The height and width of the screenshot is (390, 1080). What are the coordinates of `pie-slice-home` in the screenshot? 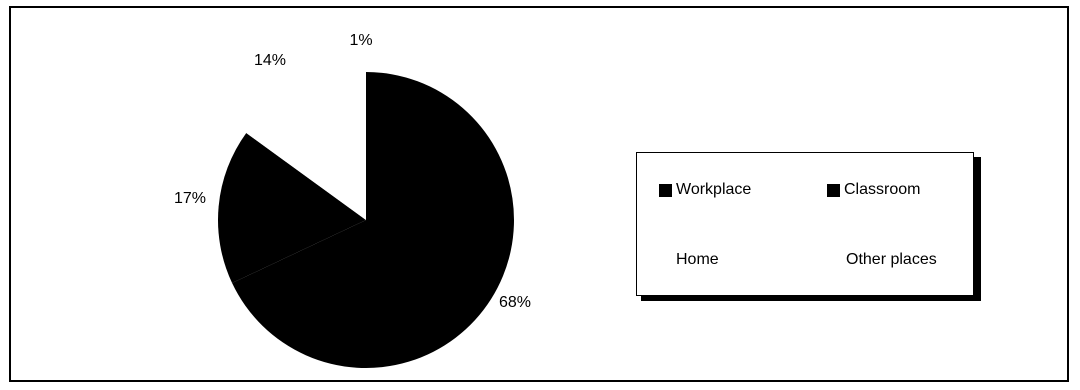 It's located at (306, 146).